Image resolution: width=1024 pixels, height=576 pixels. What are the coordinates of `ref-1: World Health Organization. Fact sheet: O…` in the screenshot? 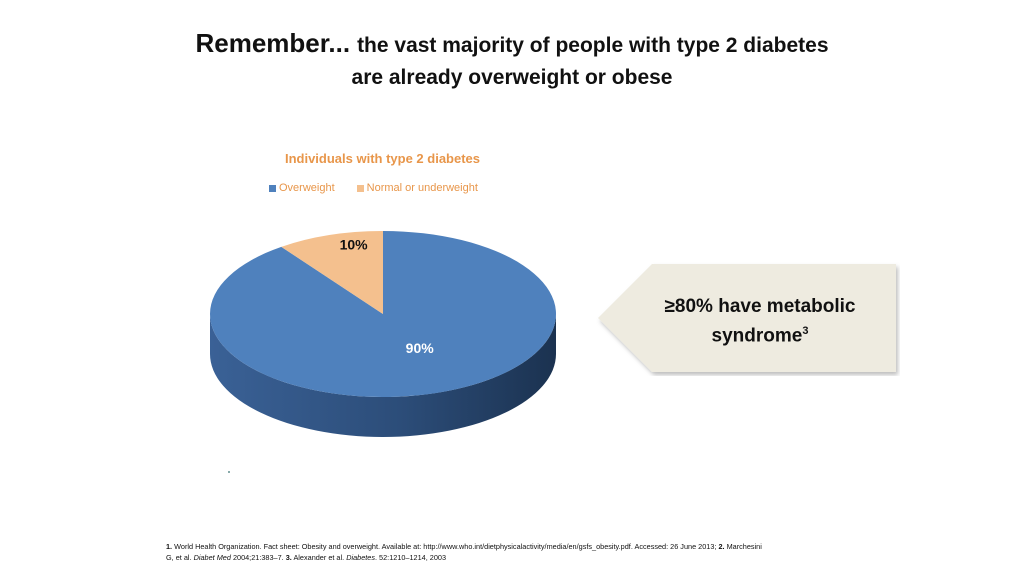 It's located at (445, 546).